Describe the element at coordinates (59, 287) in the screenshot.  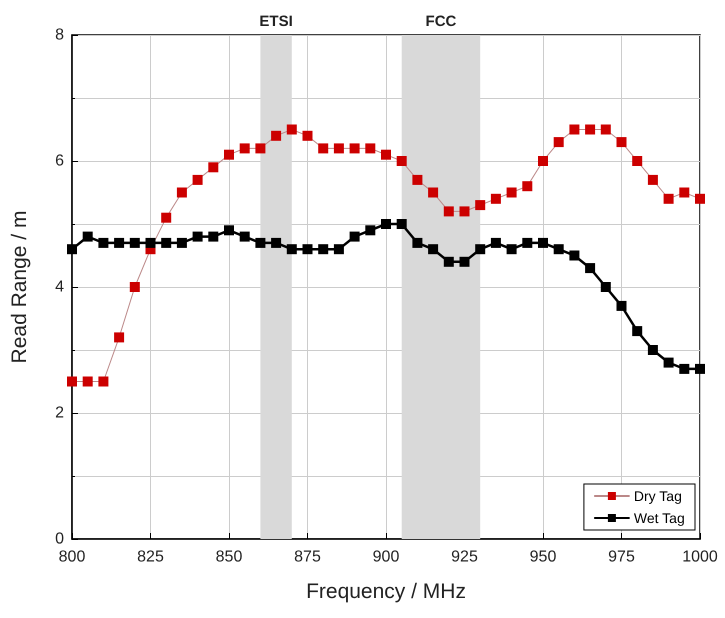
I see `y-tick-label: 4` at that location.